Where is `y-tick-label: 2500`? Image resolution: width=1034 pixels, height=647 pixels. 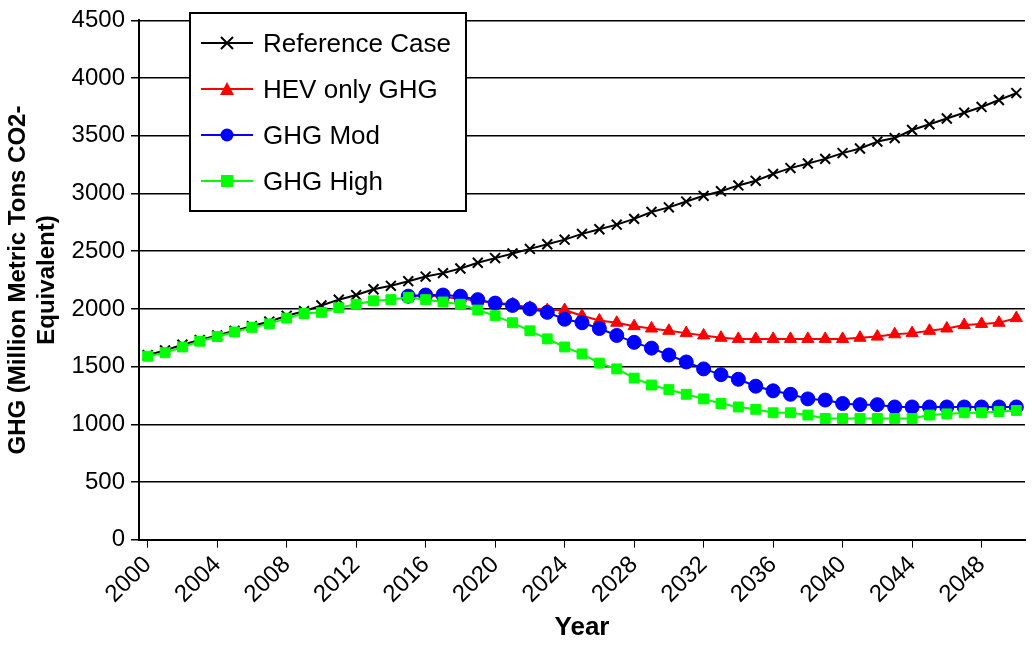 y-tick-label: 2500 is located at coordinates (98, 249).